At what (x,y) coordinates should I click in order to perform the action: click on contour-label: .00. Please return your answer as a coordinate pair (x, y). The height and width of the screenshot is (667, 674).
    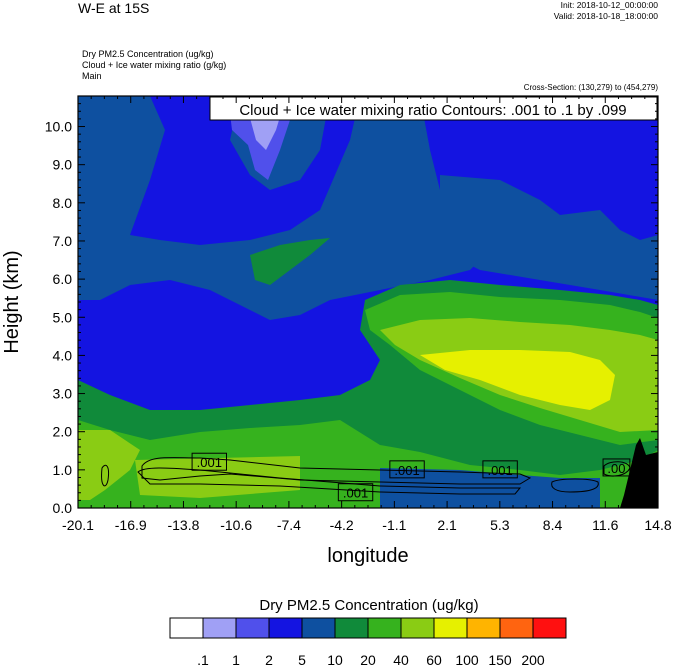
    Looking at the image, I should click on (616, 468).